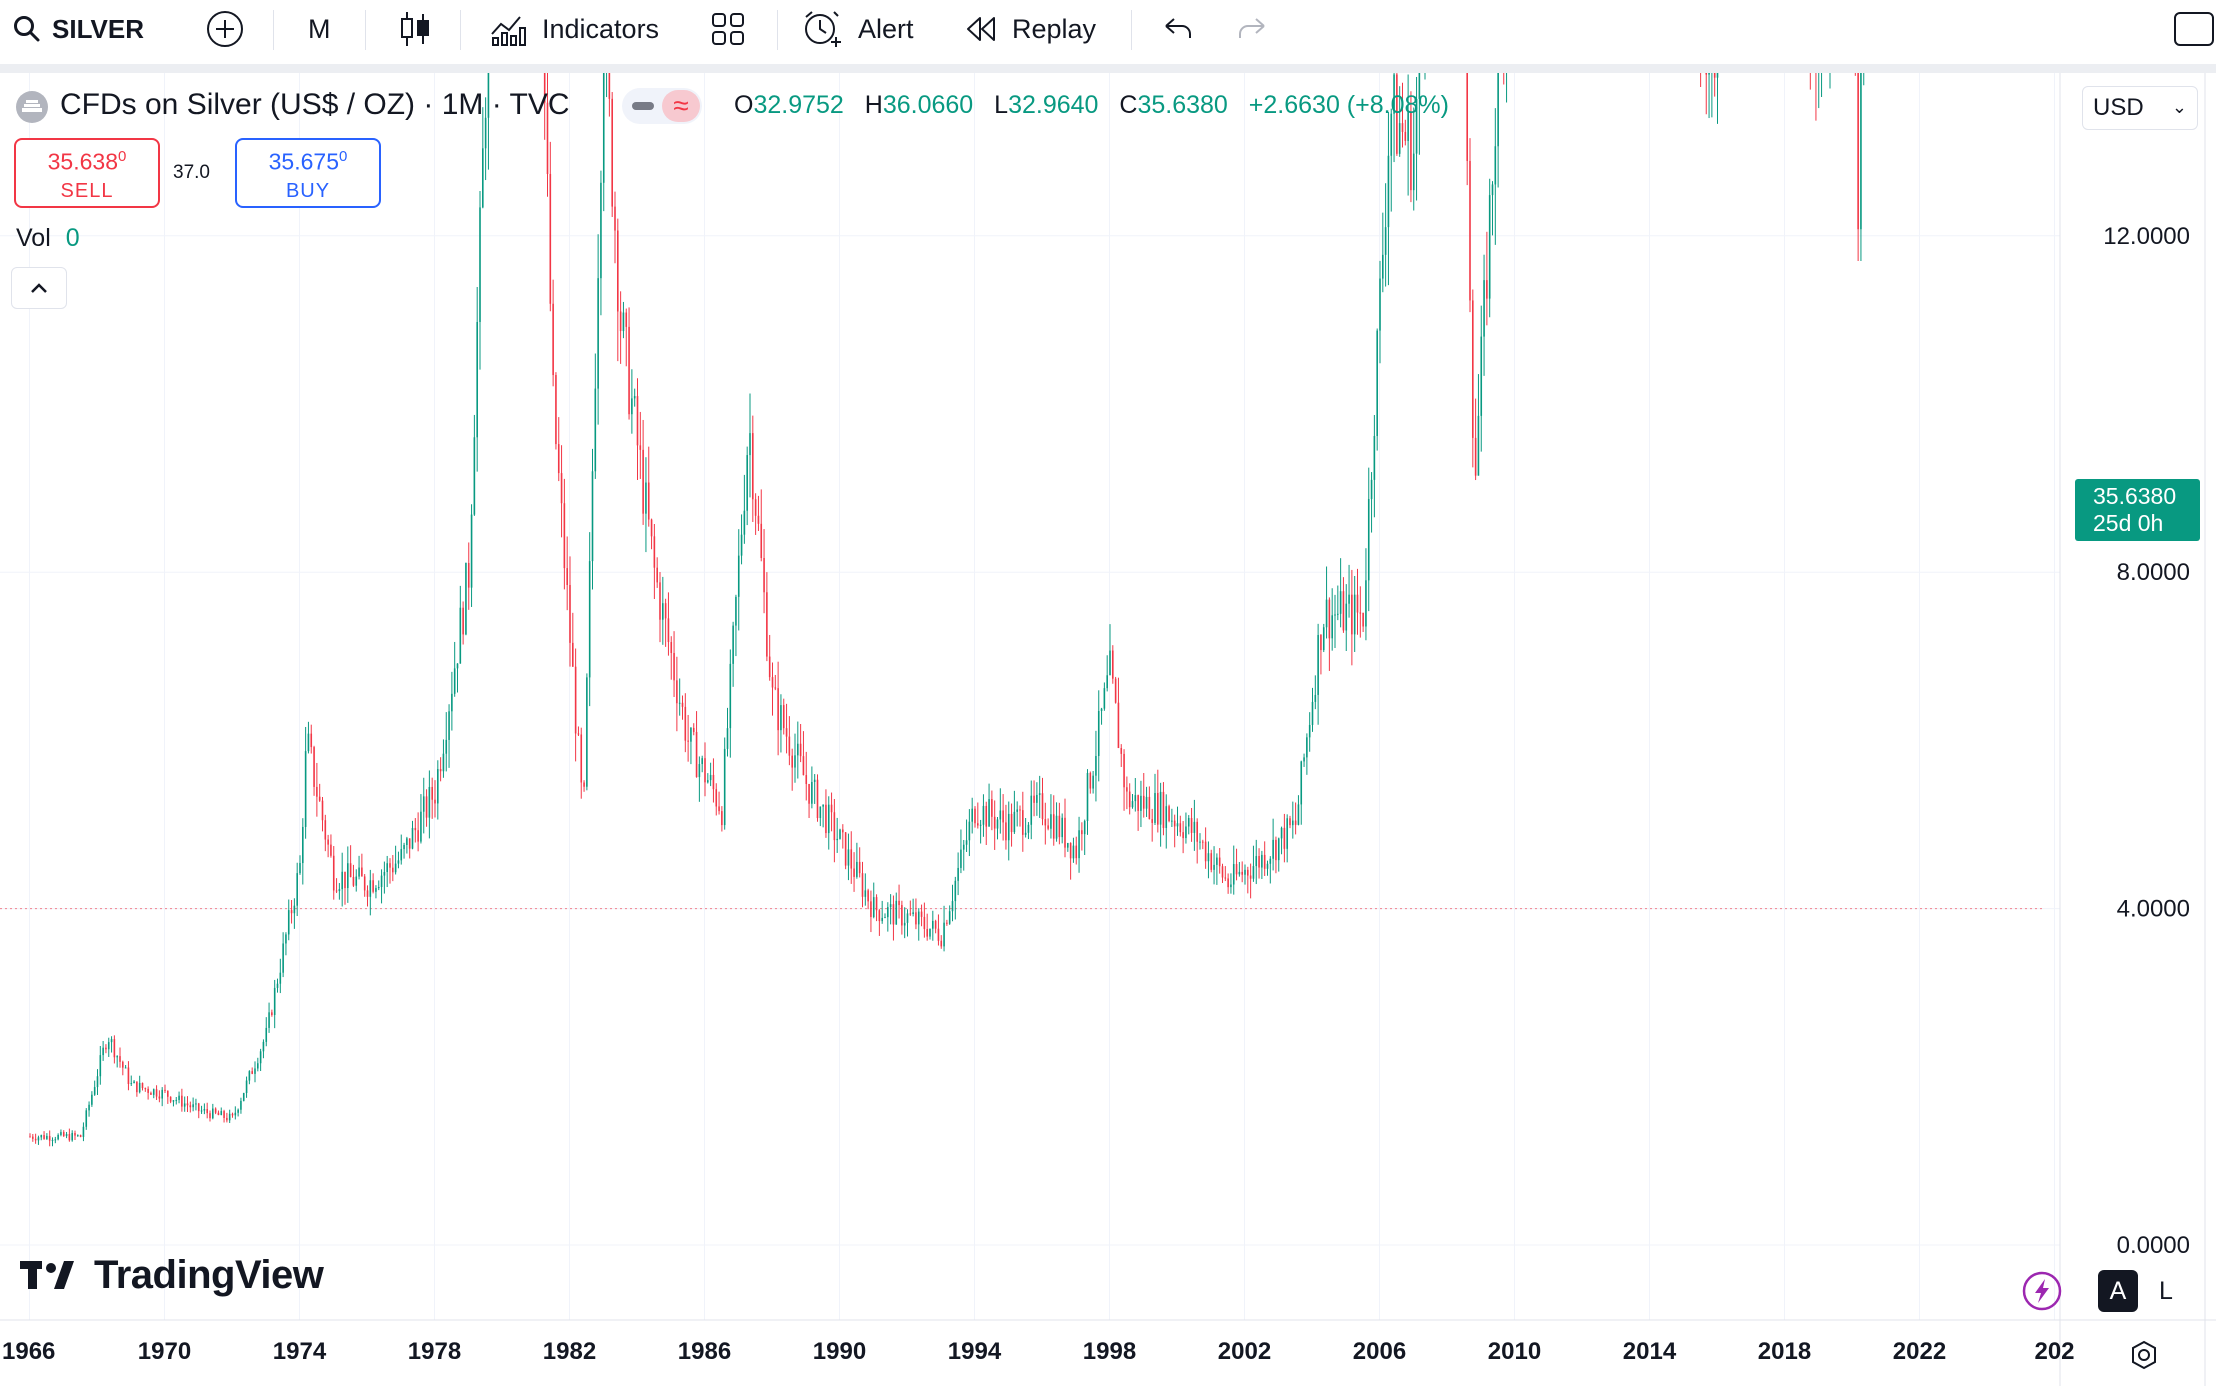 Image resolution: width=2216 pixels, height=1386 pixels. Describe the element at coordinates (2140, 108) in the screenshot. I see `currency-select: USD ⌄` at that location.